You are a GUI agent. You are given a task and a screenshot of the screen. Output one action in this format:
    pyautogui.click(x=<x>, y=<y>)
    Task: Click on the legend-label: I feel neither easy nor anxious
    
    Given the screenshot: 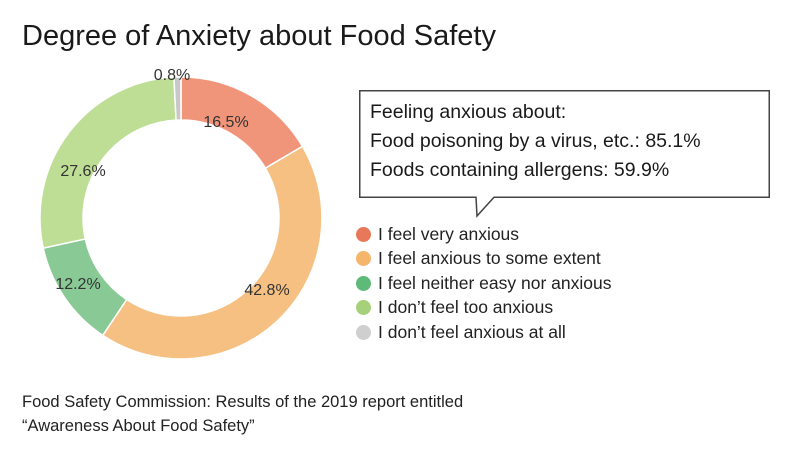 What is the action you would take?
    pyautogui.click(x=495, y=282)
    